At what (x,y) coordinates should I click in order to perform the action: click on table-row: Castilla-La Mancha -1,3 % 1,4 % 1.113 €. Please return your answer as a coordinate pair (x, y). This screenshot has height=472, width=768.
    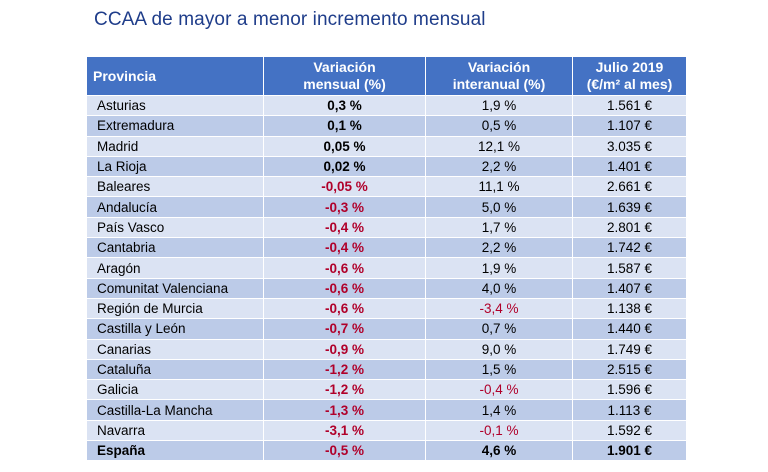
    Looking at the image, I should click on (386, 410).